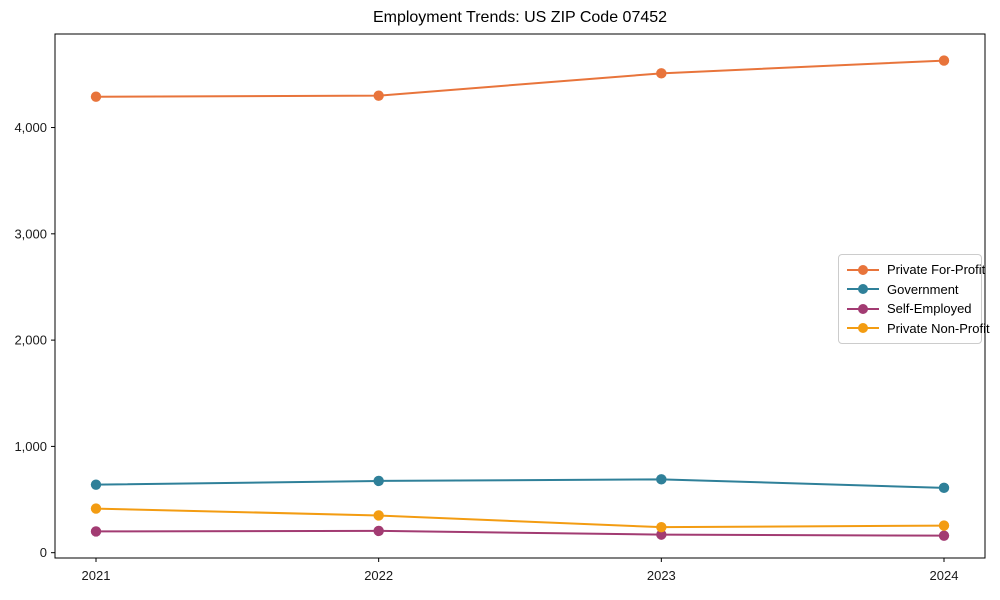 The height and width of the screenshot is (600, 1000). I want to click on series-private-for-profit, so click(520, 78).